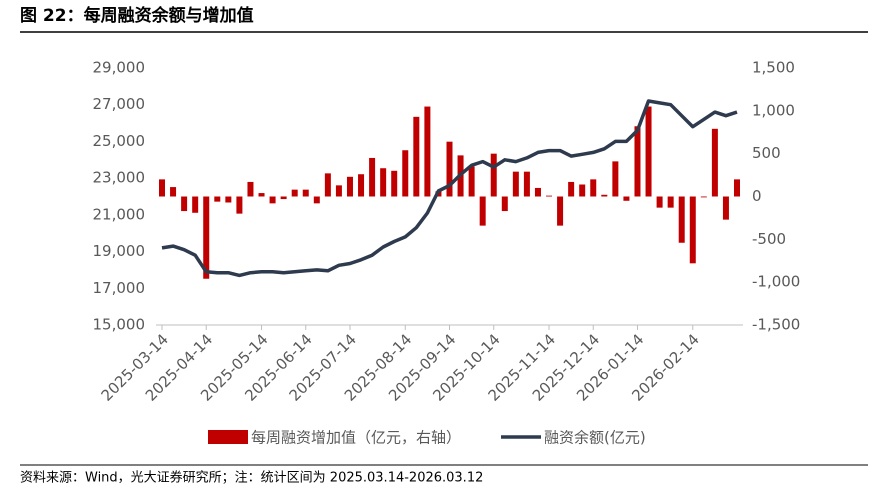 The width and height of the screenshot is (883, 496). I want to click on y2-tick-label: 1,000, so click(773, 110).